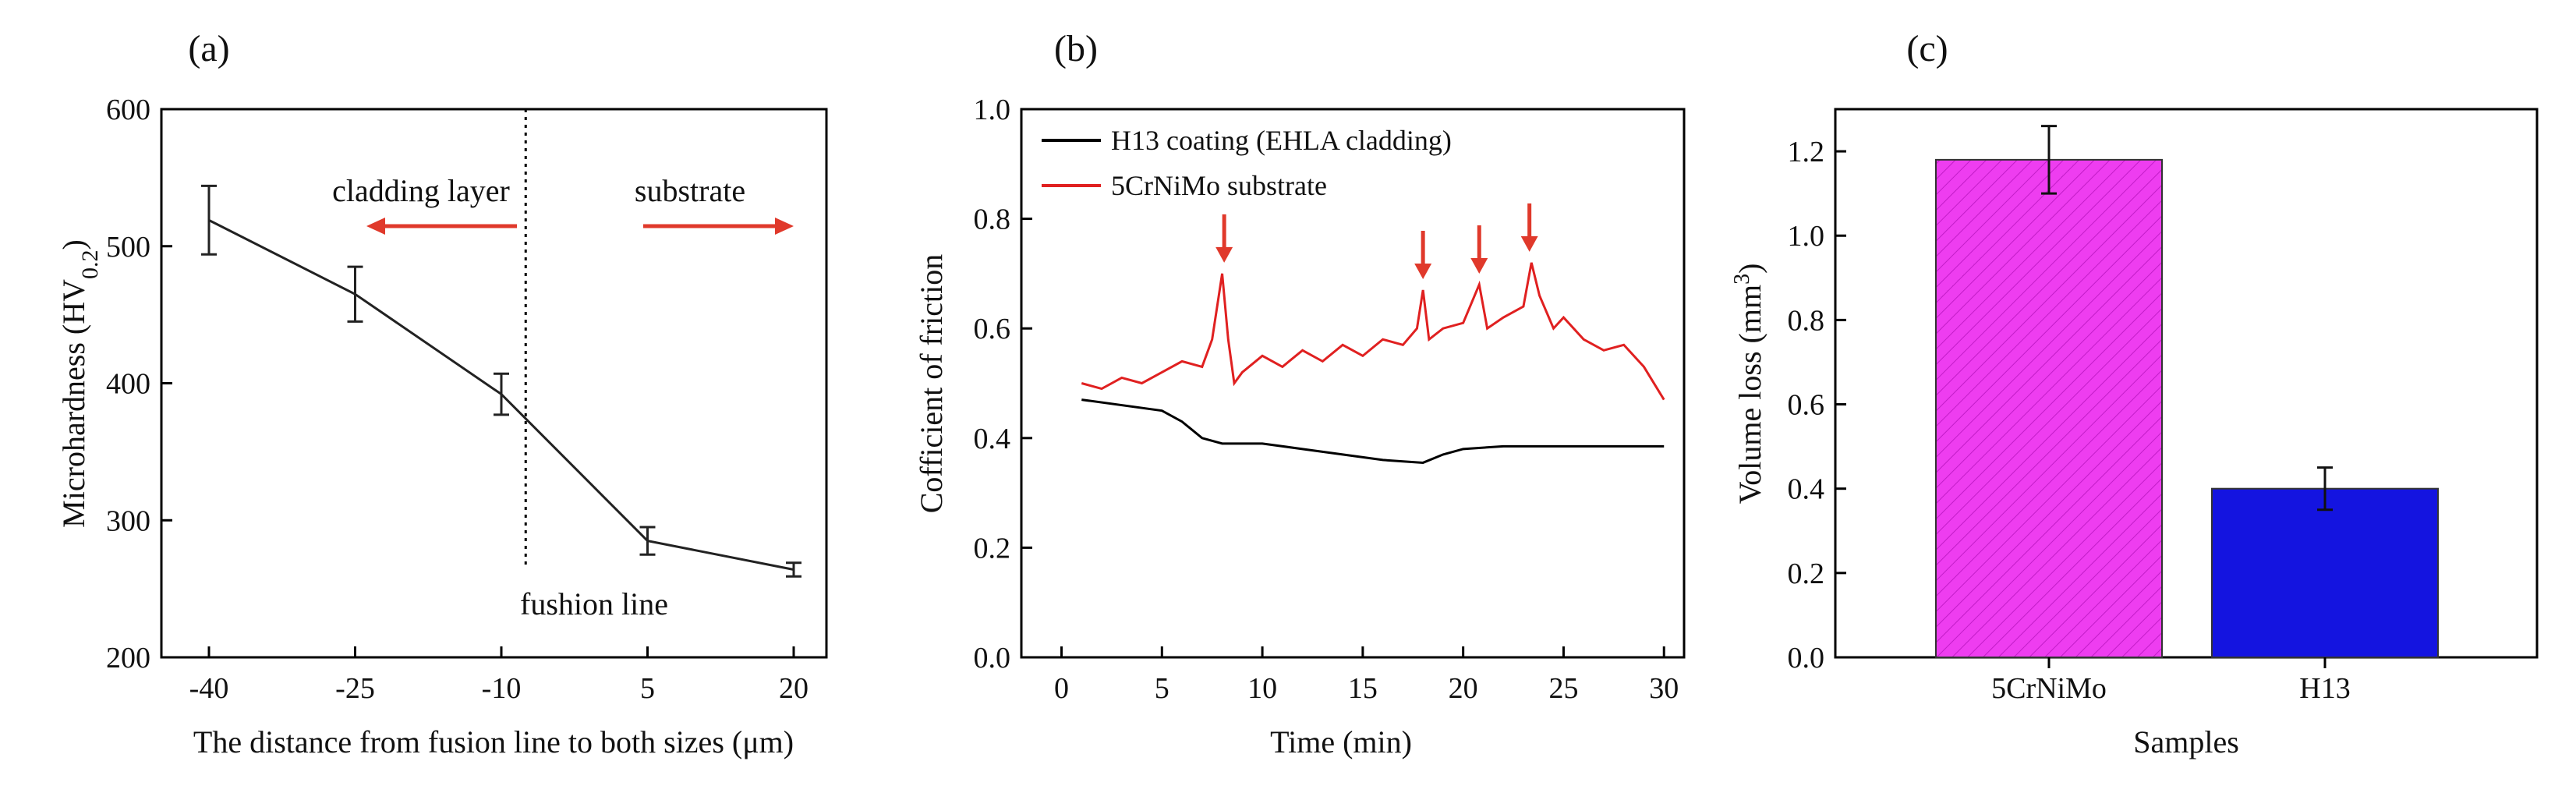  I want to click on panel-c-x-tick-label: 5CrNiMo, so click(2049, 688).